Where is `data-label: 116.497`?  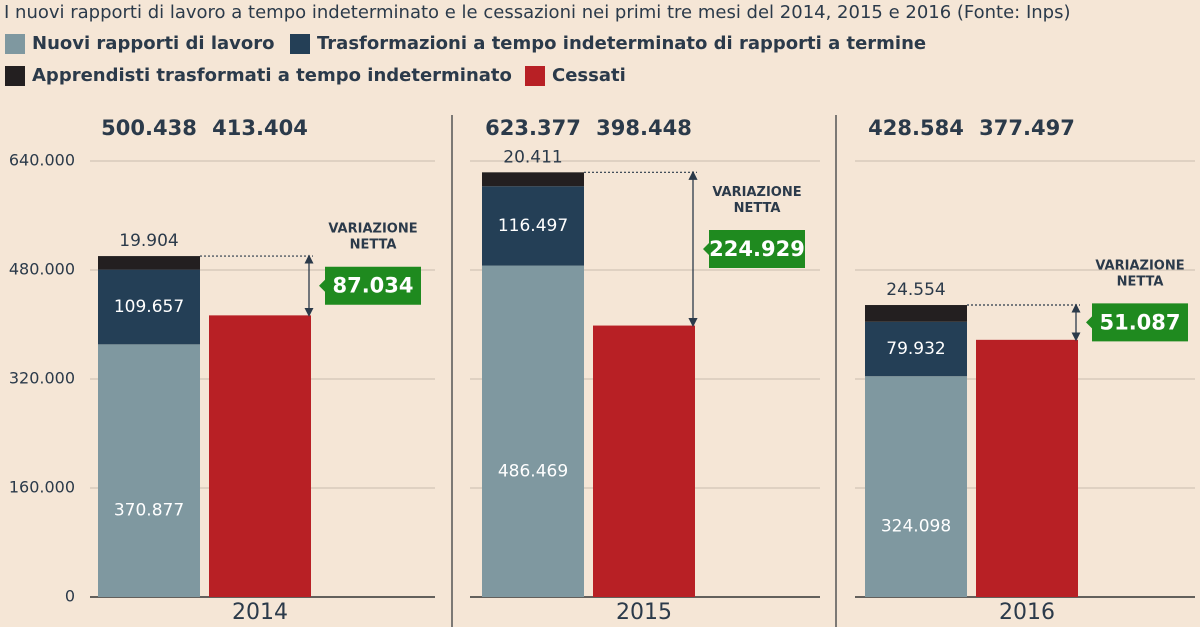 data-label: 116.497 is located at coordinates (533, 226).